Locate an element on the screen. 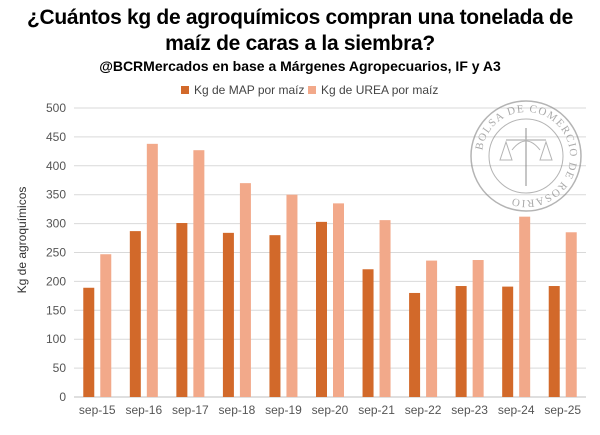  x-tick-label: sep-21 is located at coordinates (376, 410).